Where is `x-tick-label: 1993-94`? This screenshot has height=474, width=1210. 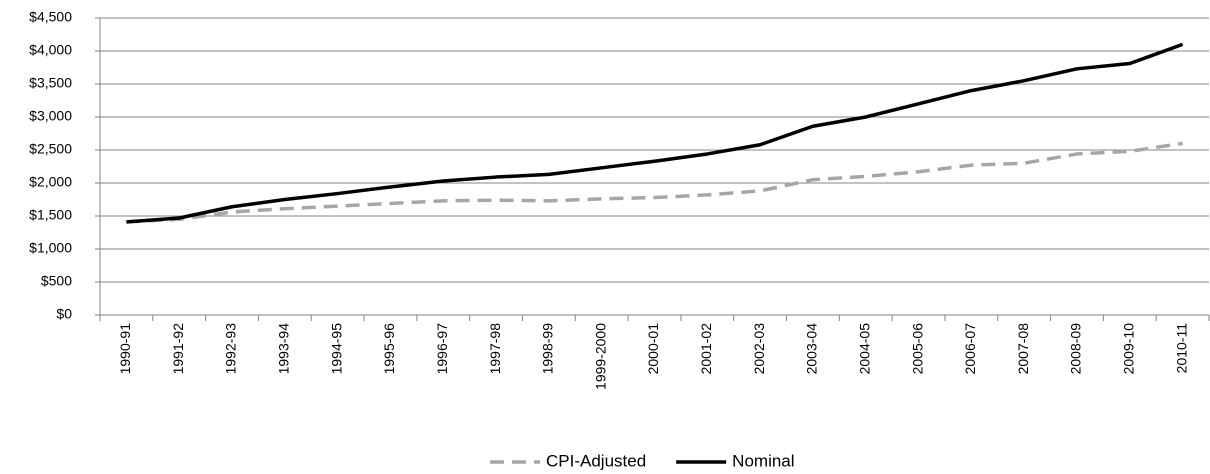
x-tick-label: 1993-94 is located at coordinates (284, 349).